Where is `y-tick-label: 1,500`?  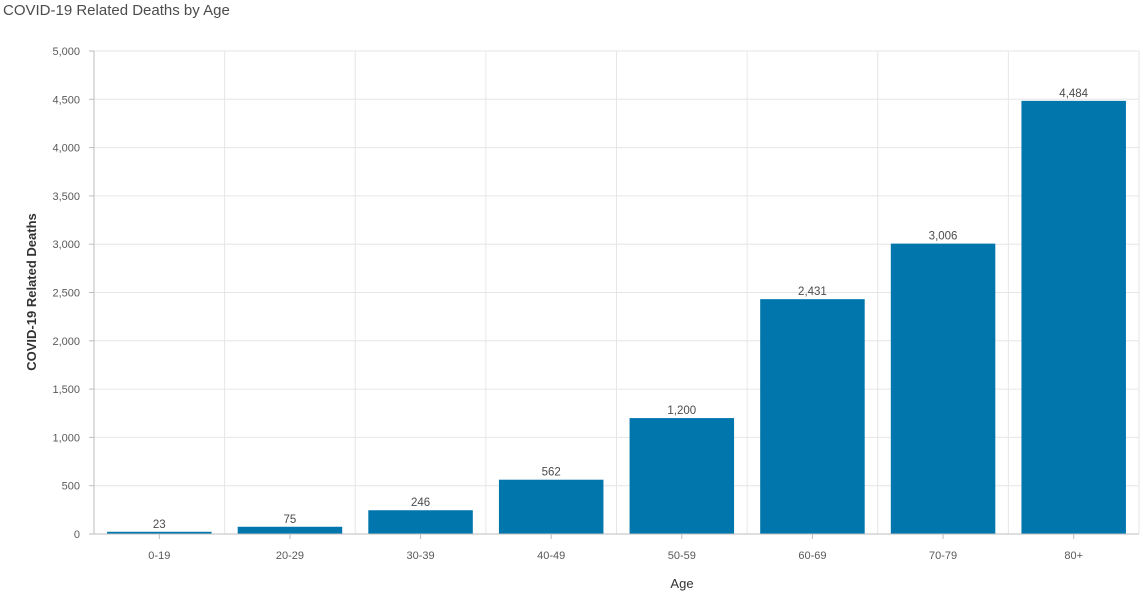
y-tick-label: 1,500 is located at coordinates (66, 390).